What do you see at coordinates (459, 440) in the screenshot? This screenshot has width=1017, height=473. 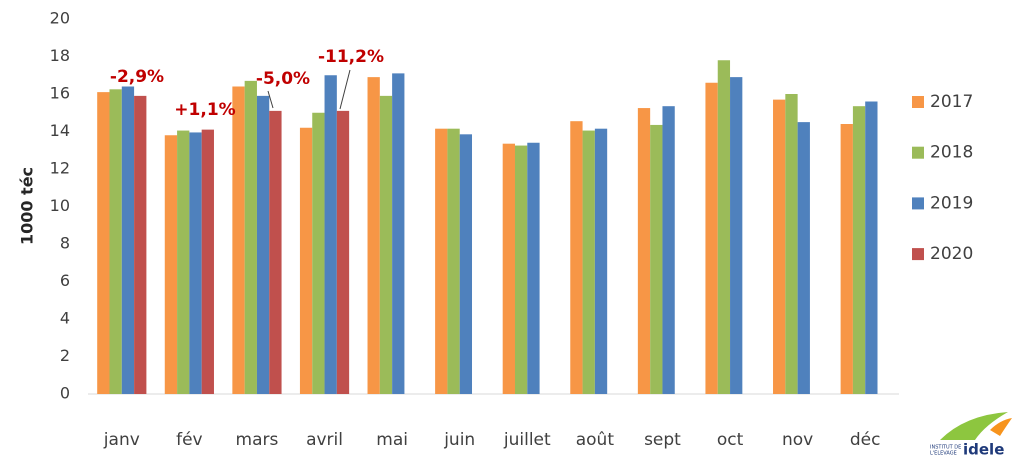 I see `x-tick-label: juin` at bounding box center [459, 440].